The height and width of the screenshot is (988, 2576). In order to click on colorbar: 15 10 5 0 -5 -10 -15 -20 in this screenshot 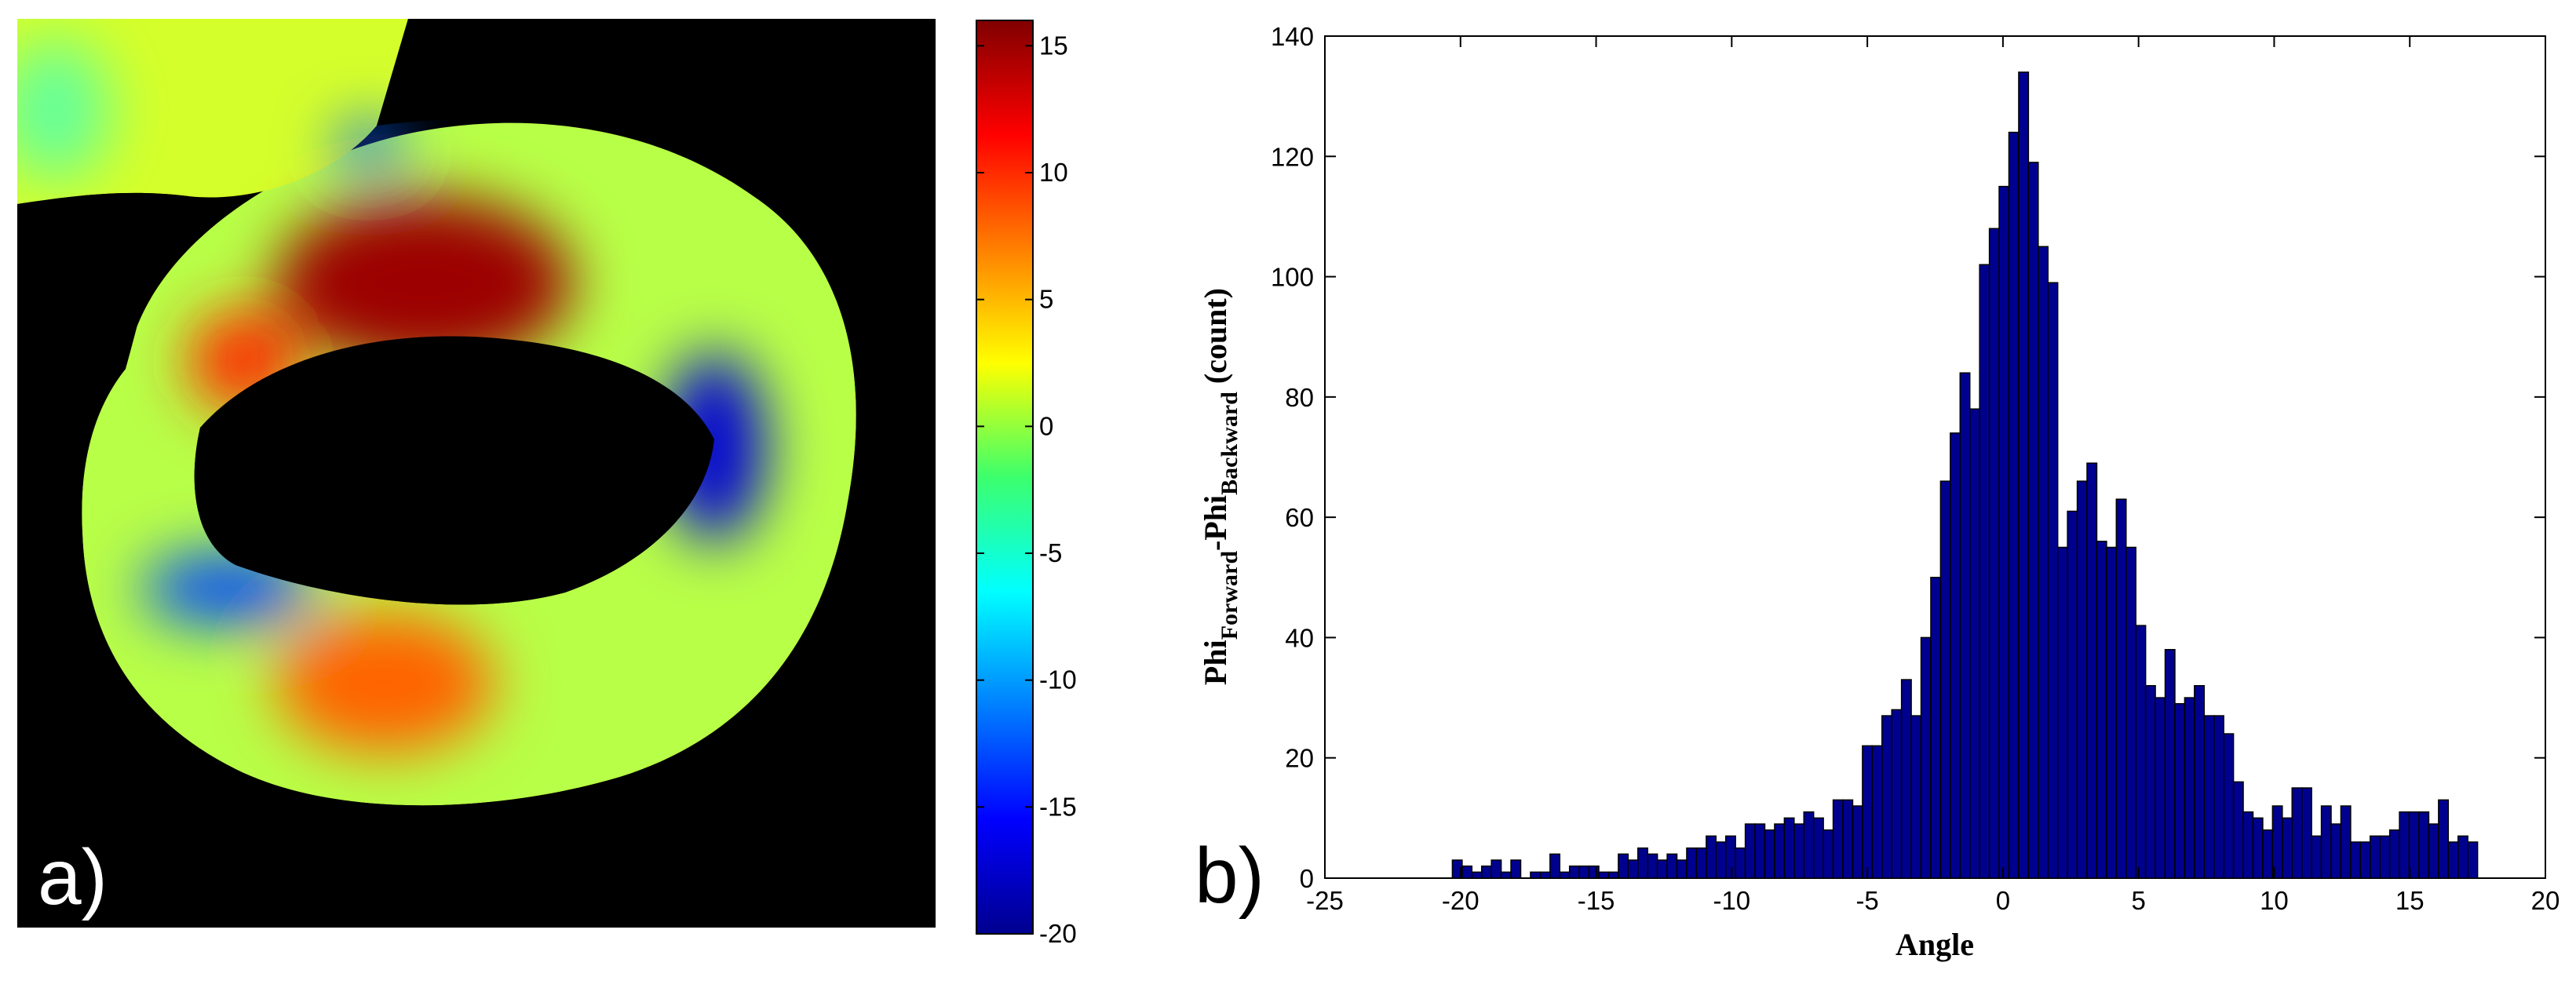, I will do `click(1026, 484)`.